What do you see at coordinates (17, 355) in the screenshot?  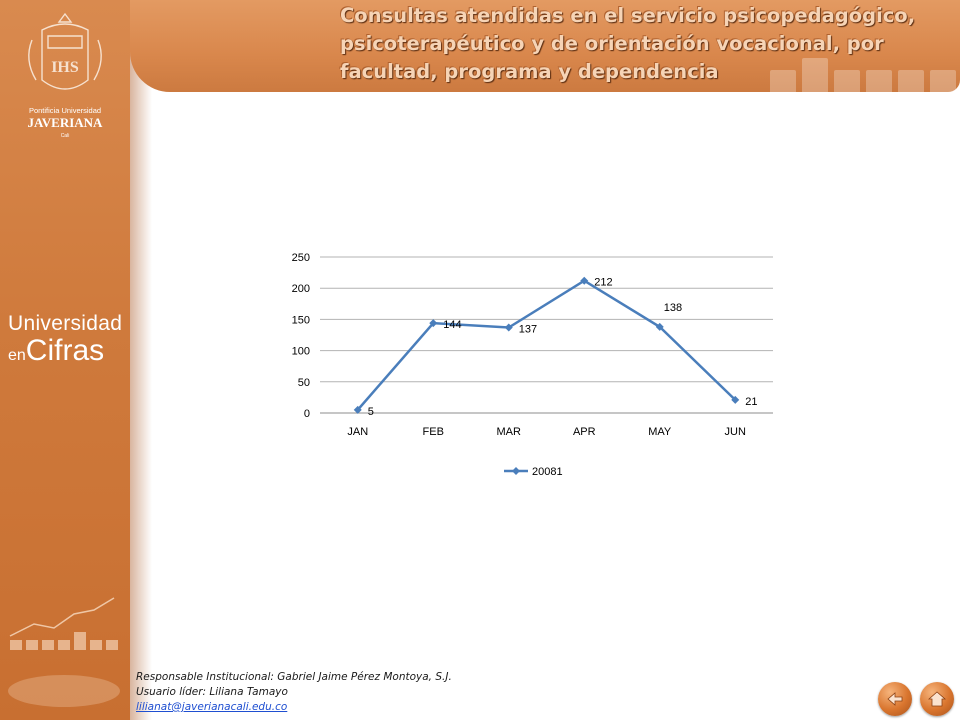 I see `brand-en: en` at bounding box center [17, 355].